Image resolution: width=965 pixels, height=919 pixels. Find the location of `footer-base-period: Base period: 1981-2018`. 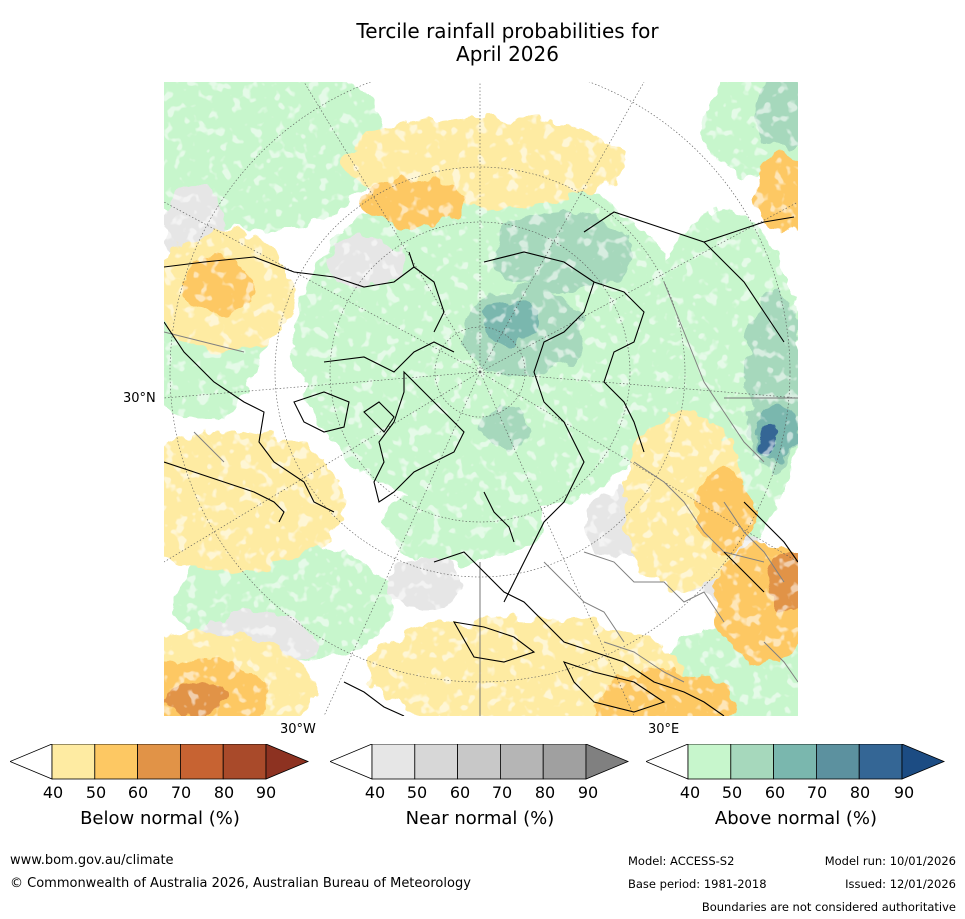

footer-base-period: Base period: 1981-2018 is located at coordinates (697, 884).